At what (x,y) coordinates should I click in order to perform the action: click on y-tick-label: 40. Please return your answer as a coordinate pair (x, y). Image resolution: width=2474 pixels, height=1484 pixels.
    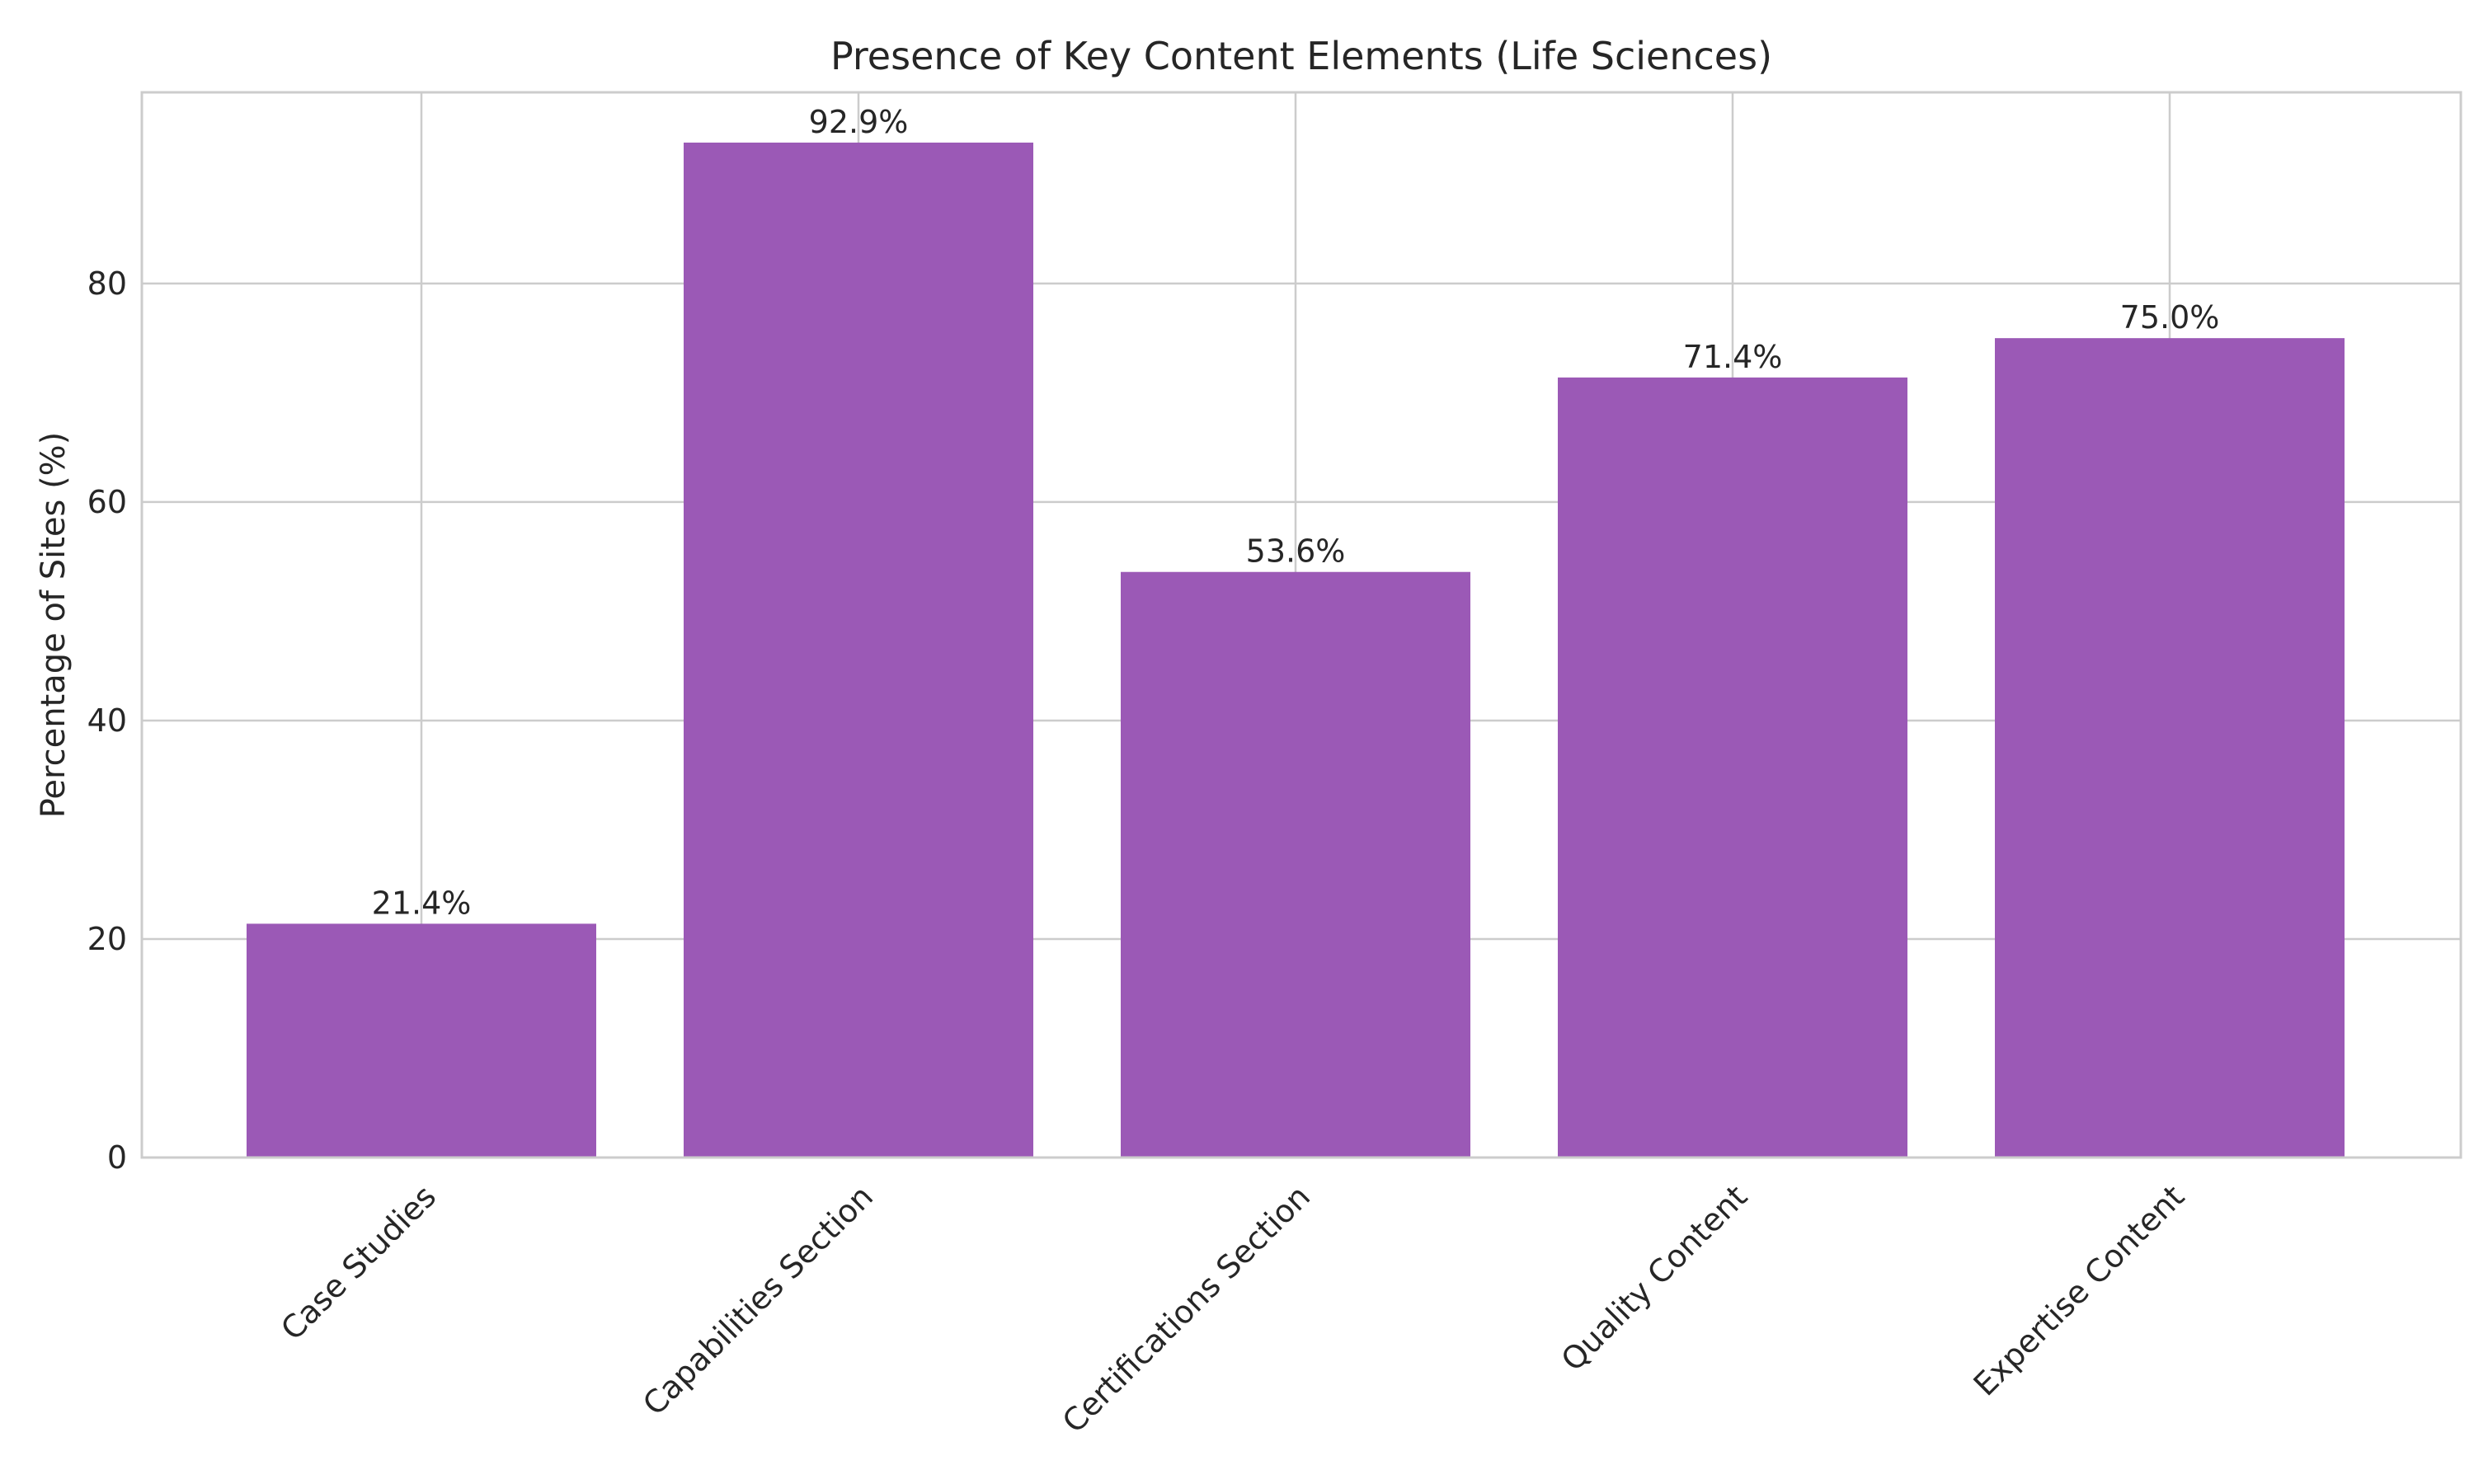
    Looking at the image, I should click on (107, 720).